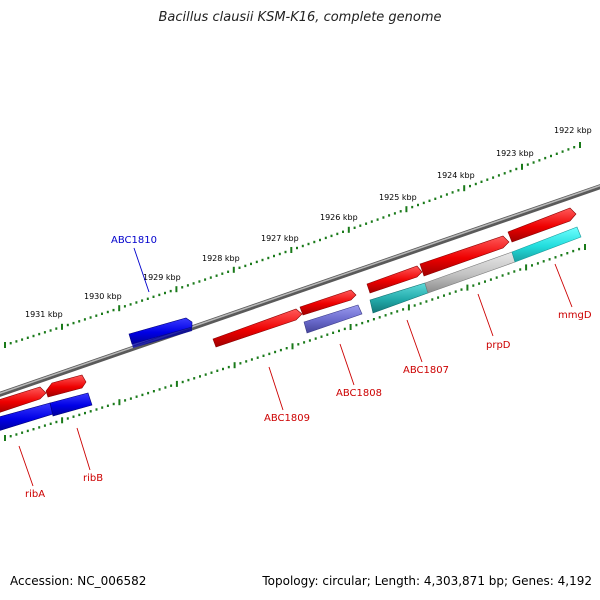 The height and width of the screenshot is (600, 600). Describe the element at coordinates (333, 319) in the screenshot. I see `gene-ABC1808-bar` at that location.